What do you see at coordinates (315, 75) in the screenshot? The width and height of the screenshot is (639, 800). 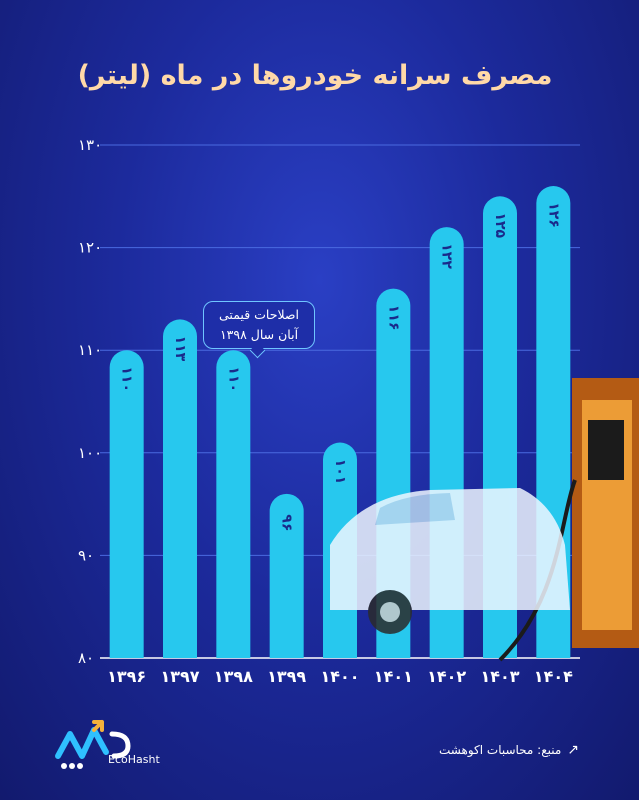 I see `chart-title: مصرف سرانه خودروها در ماه (لیتر)` at bounding box center [315, 75].